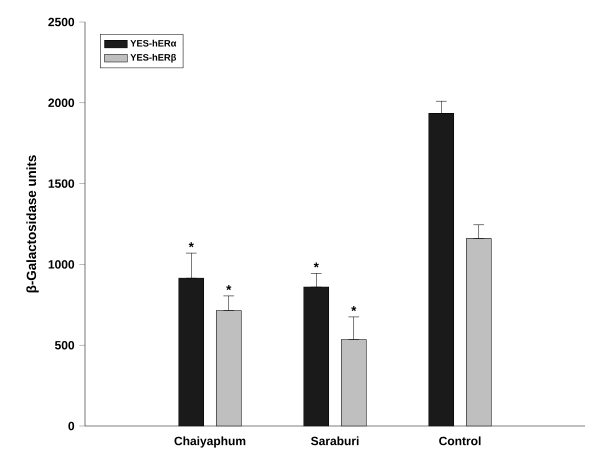 Image resolution: width=610 pixels, height=454 pixels. Describe the element at coordinates (153, 58) in the screenshot. I see `legend-label: YES-hERβ` at that location.